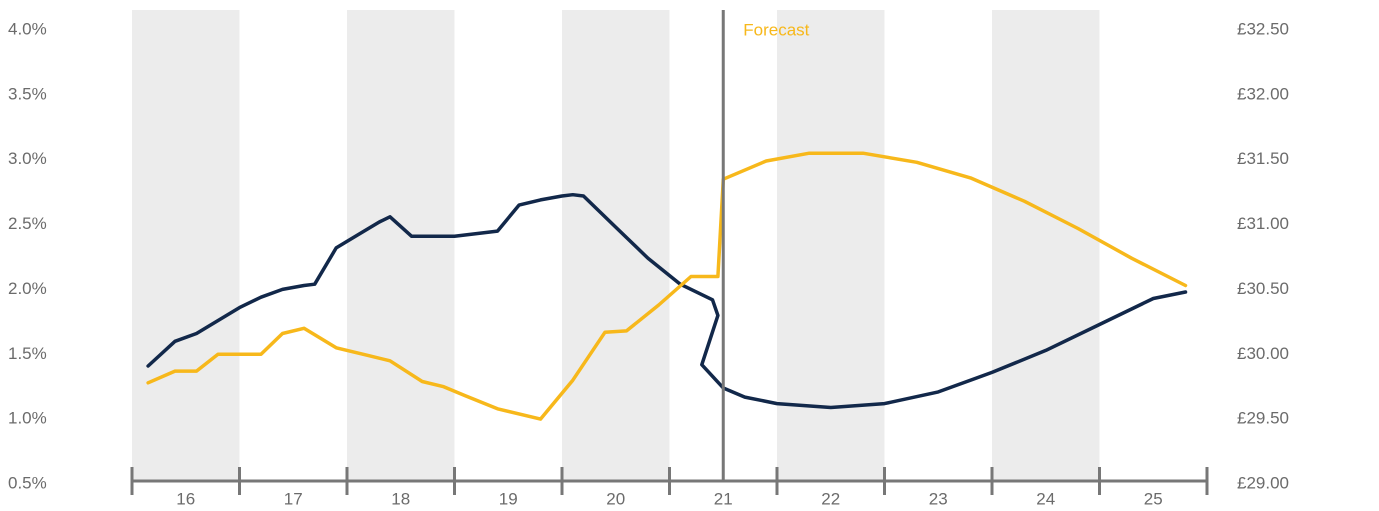  What do you see at coordinates (1263, 288) in the screenshot?
I see `right-y-tick-label: £30.50` at bounding box center [1263, 288].